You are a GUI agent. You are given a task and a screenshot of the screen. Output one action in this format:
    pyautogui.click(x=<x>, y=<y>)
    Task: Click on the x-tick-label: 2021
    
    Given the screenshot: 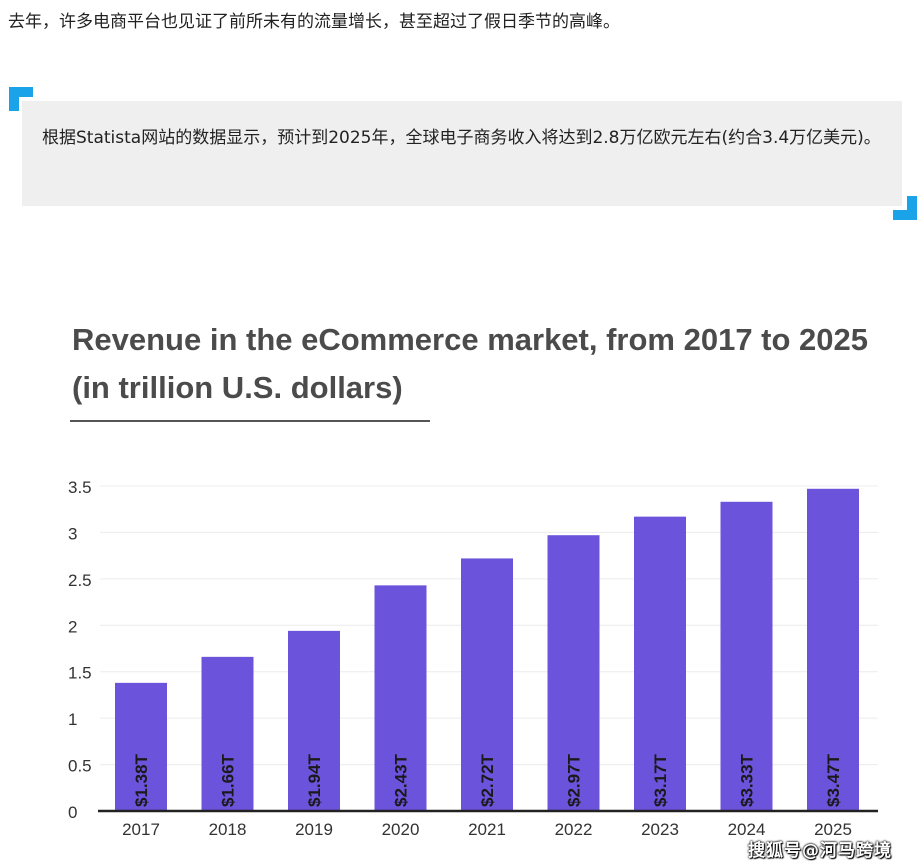 What is the action you would take?
    pyautogui.click(x=487, y=829)
    